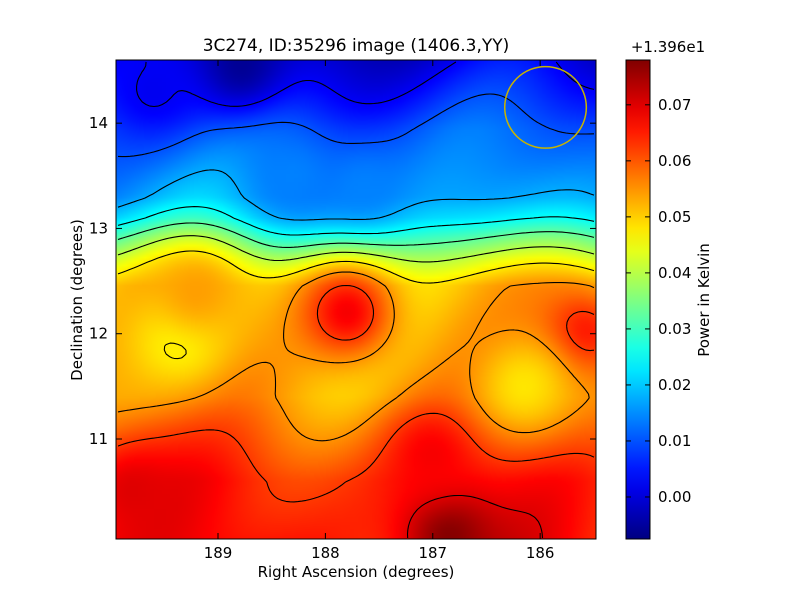  What do you see at coordinates (674, 385) in the screenshot?
I see `colorbar-tick-label: 0.02` at bounding box center [674, 385].